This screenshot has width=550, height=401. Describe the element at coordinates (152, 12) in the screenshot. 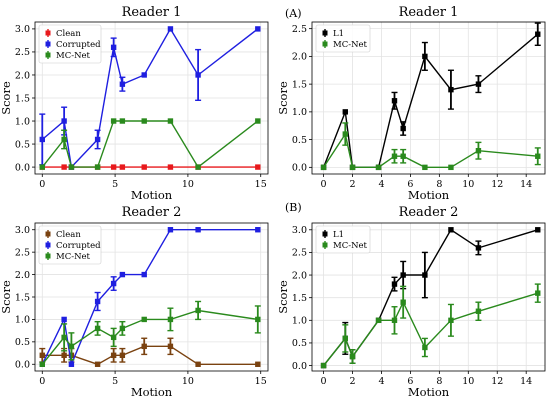

I see `chart-title: Reader 1` at that location.